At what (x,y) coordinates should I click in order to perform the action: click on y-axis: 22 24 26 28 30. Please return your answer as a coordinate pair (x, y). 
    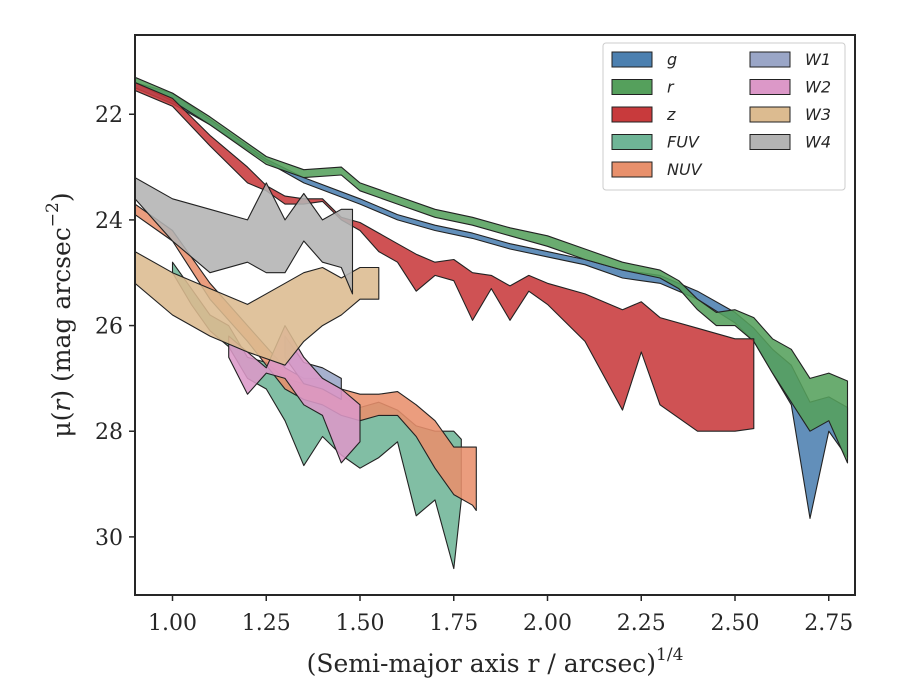
    Looking at the image, I should click on (115, 327).